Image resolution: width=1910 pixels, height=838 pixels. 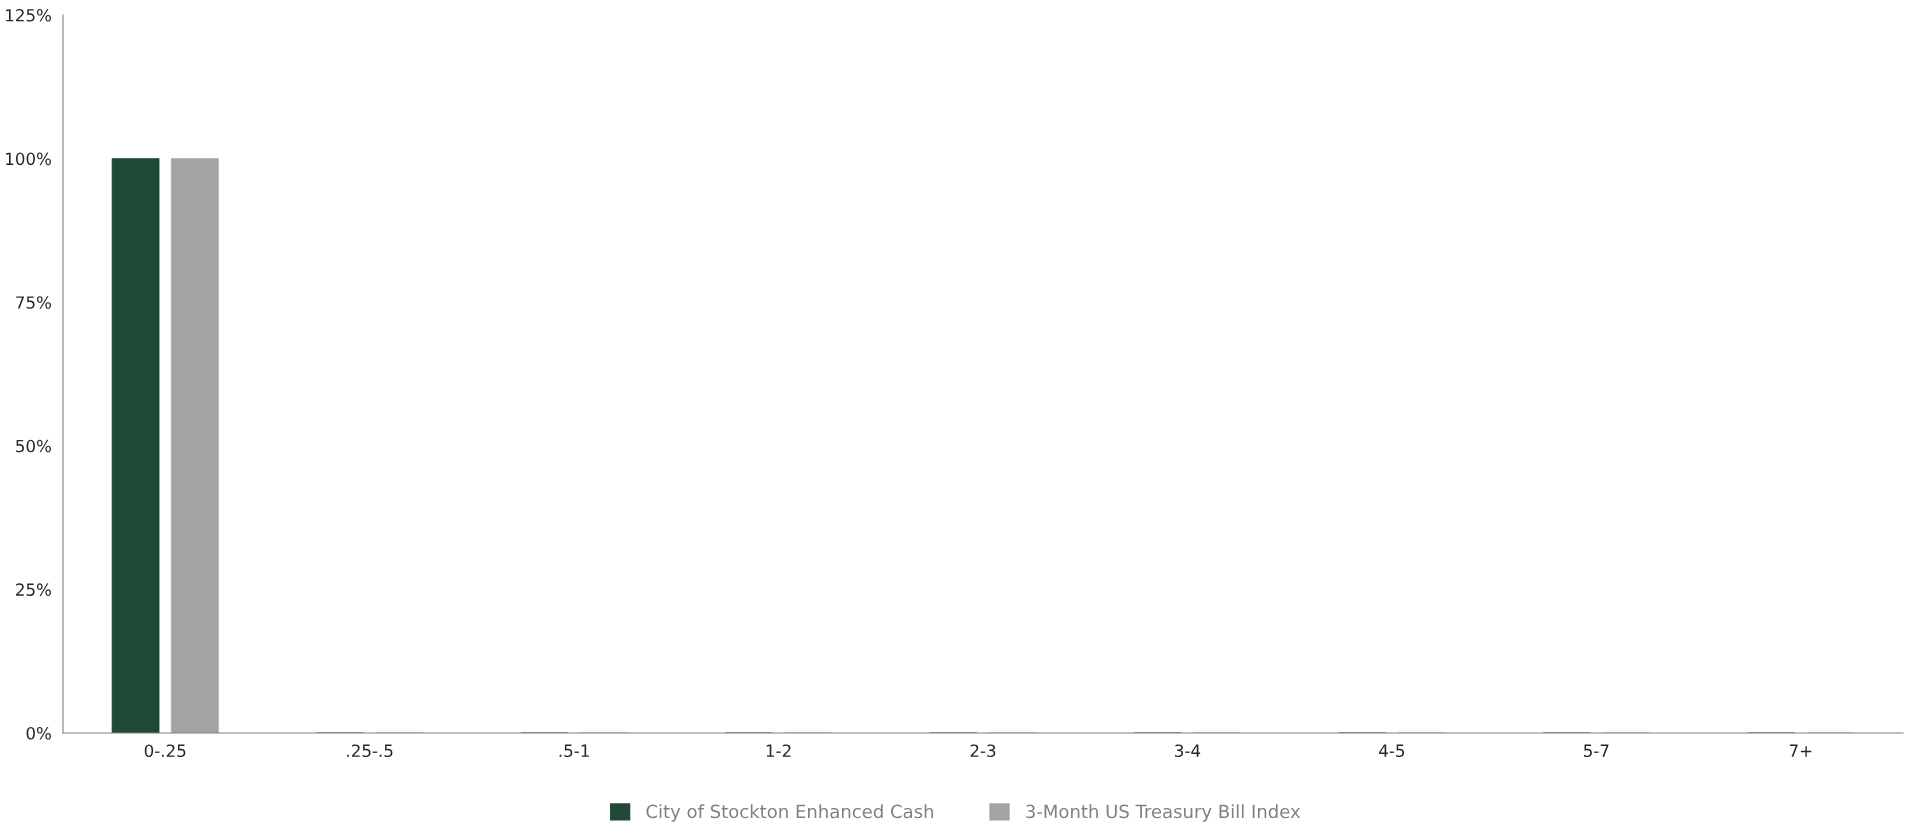 What do you see at coordinates (33, 302) in the screenshot?
I see `y-tick-label: 75%` at bounding box center [33, 302].